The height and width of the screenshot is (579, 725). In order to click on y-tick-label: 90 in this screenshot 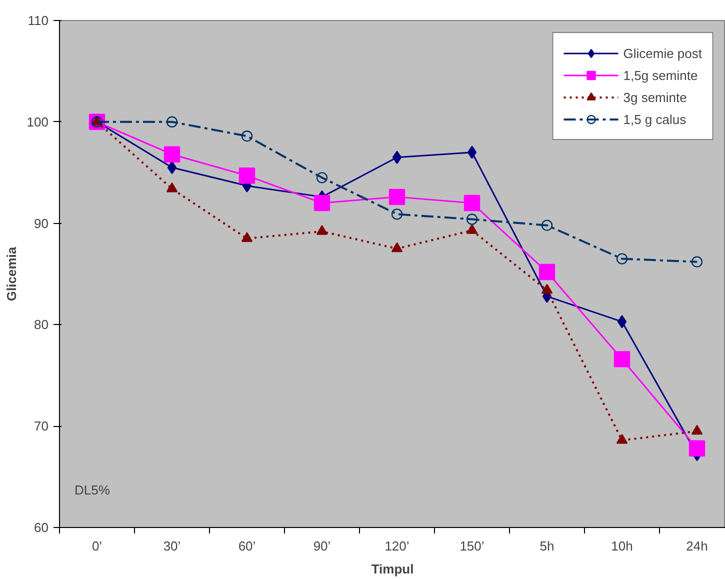, I will do `click(41, 223)`.